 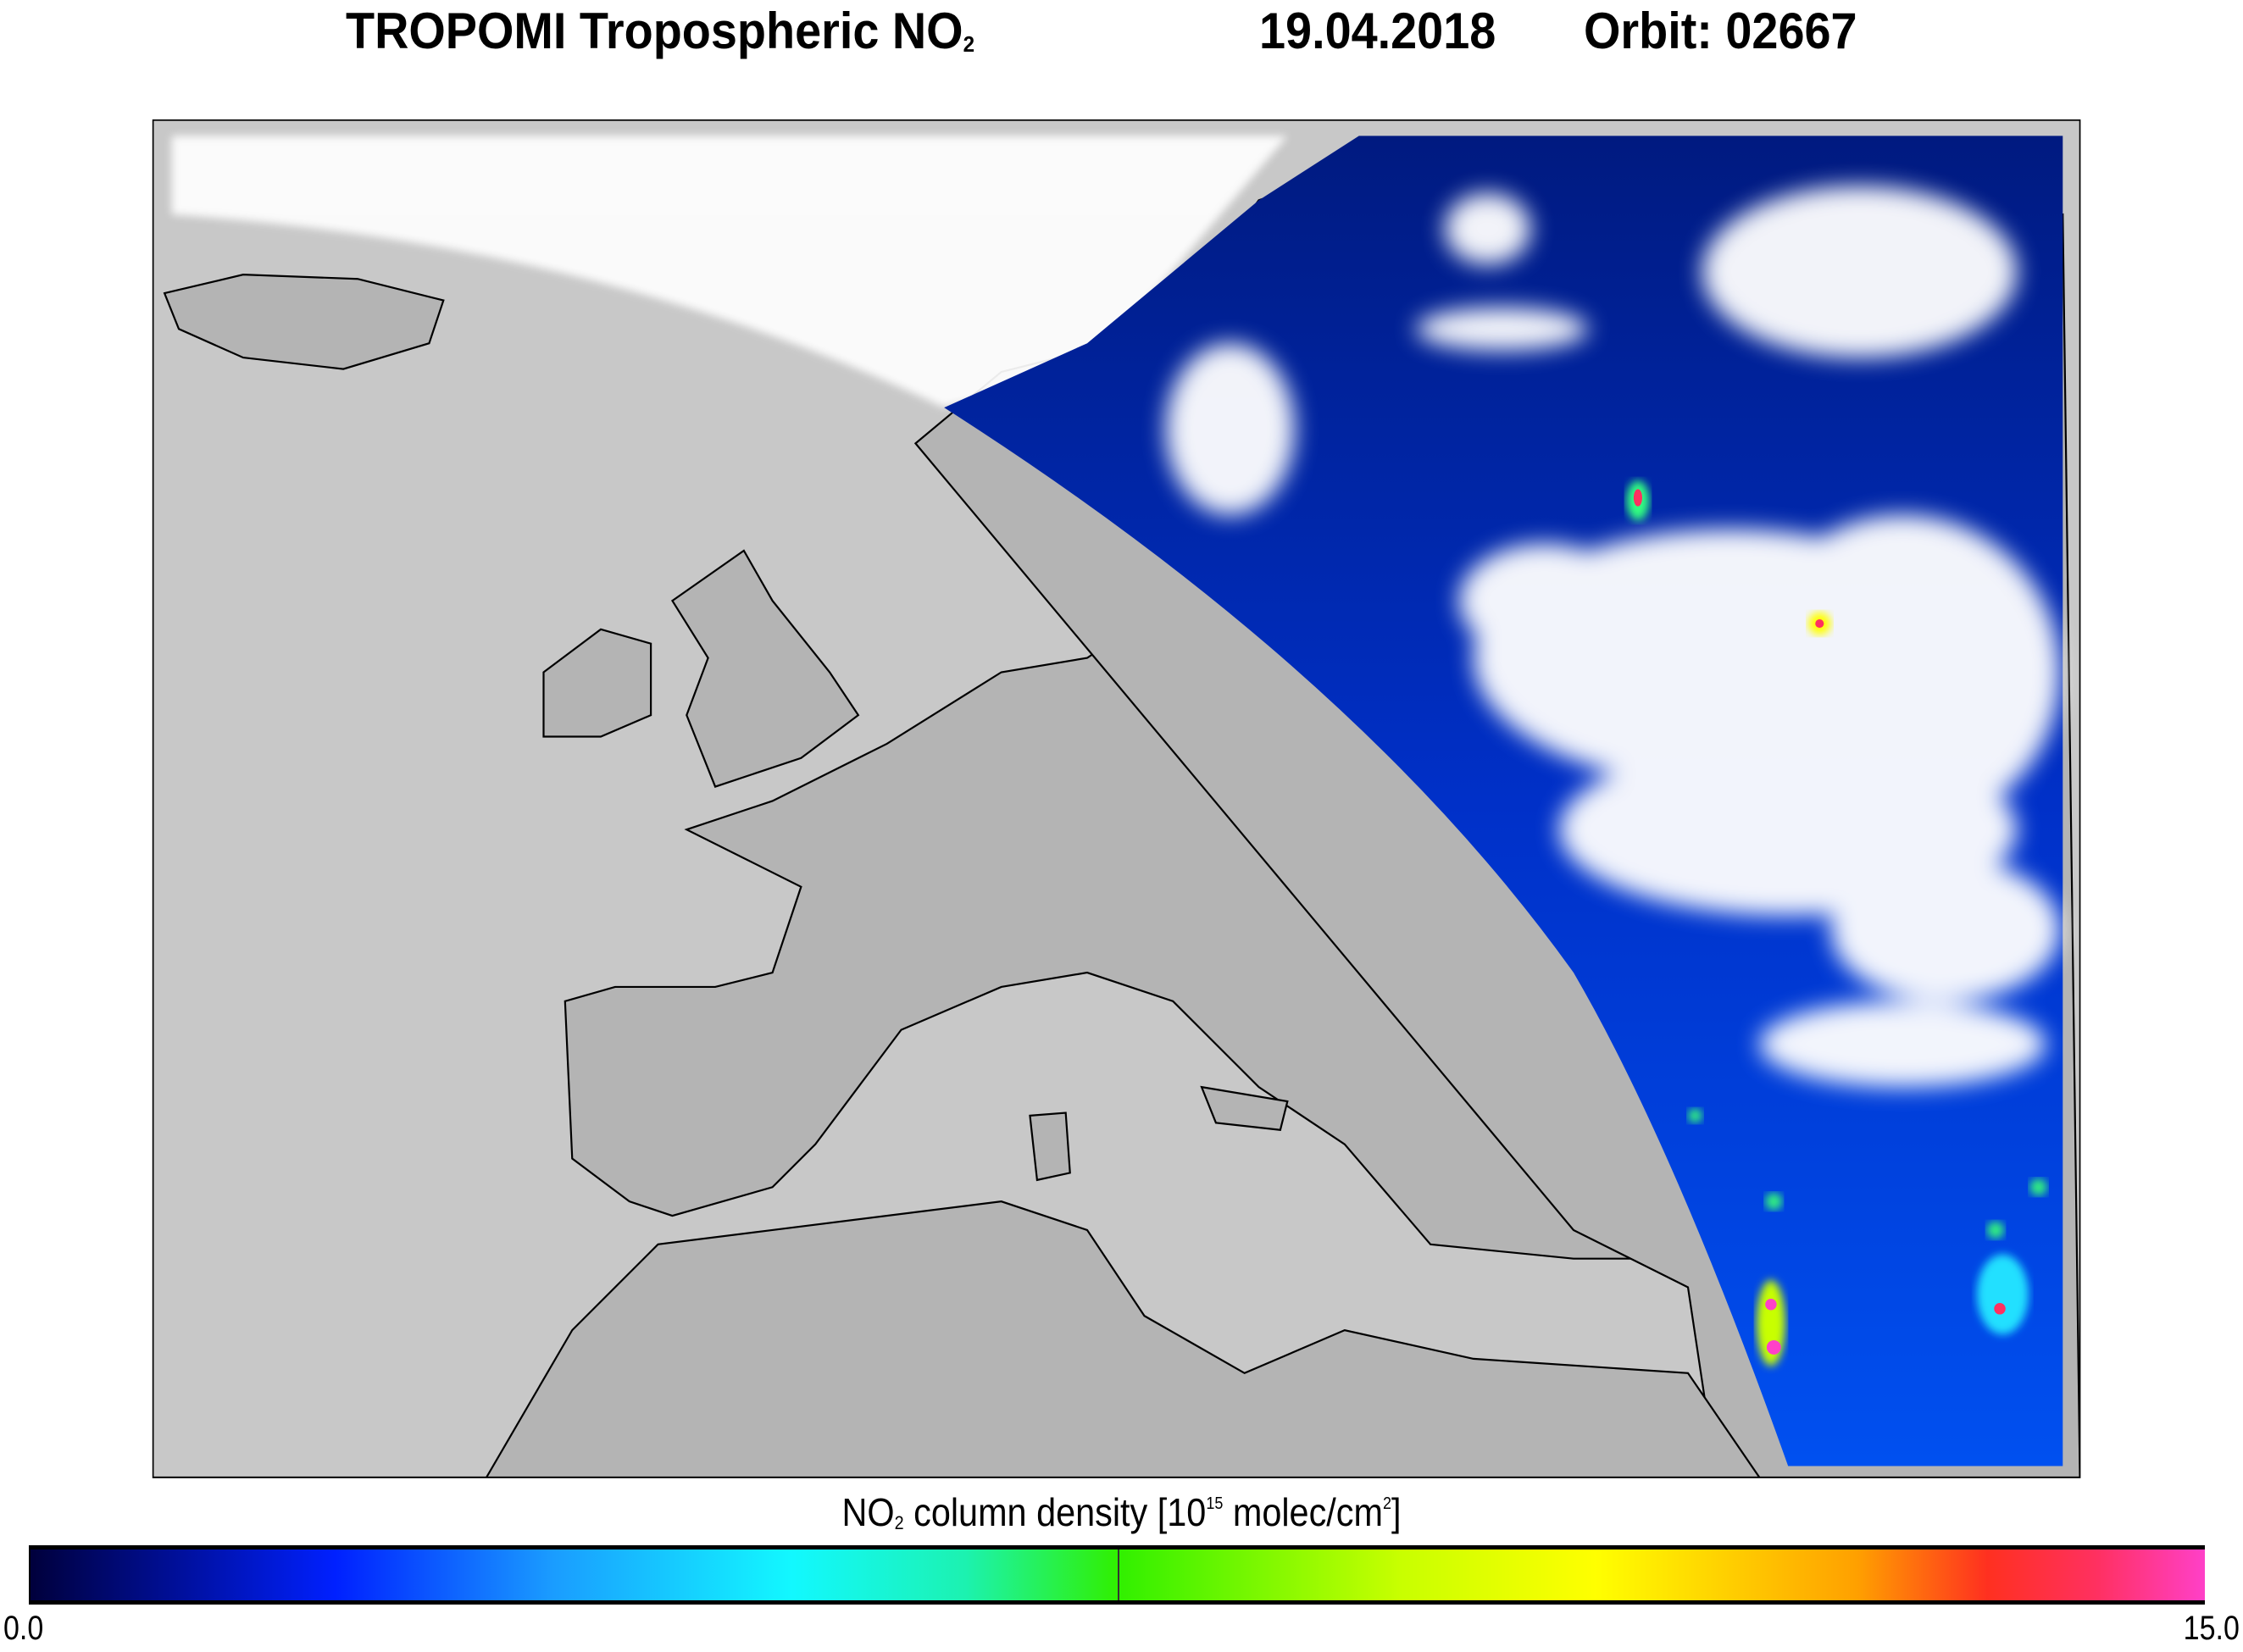 I want to click on no2-hotspots, so click(x=1836, y=923).